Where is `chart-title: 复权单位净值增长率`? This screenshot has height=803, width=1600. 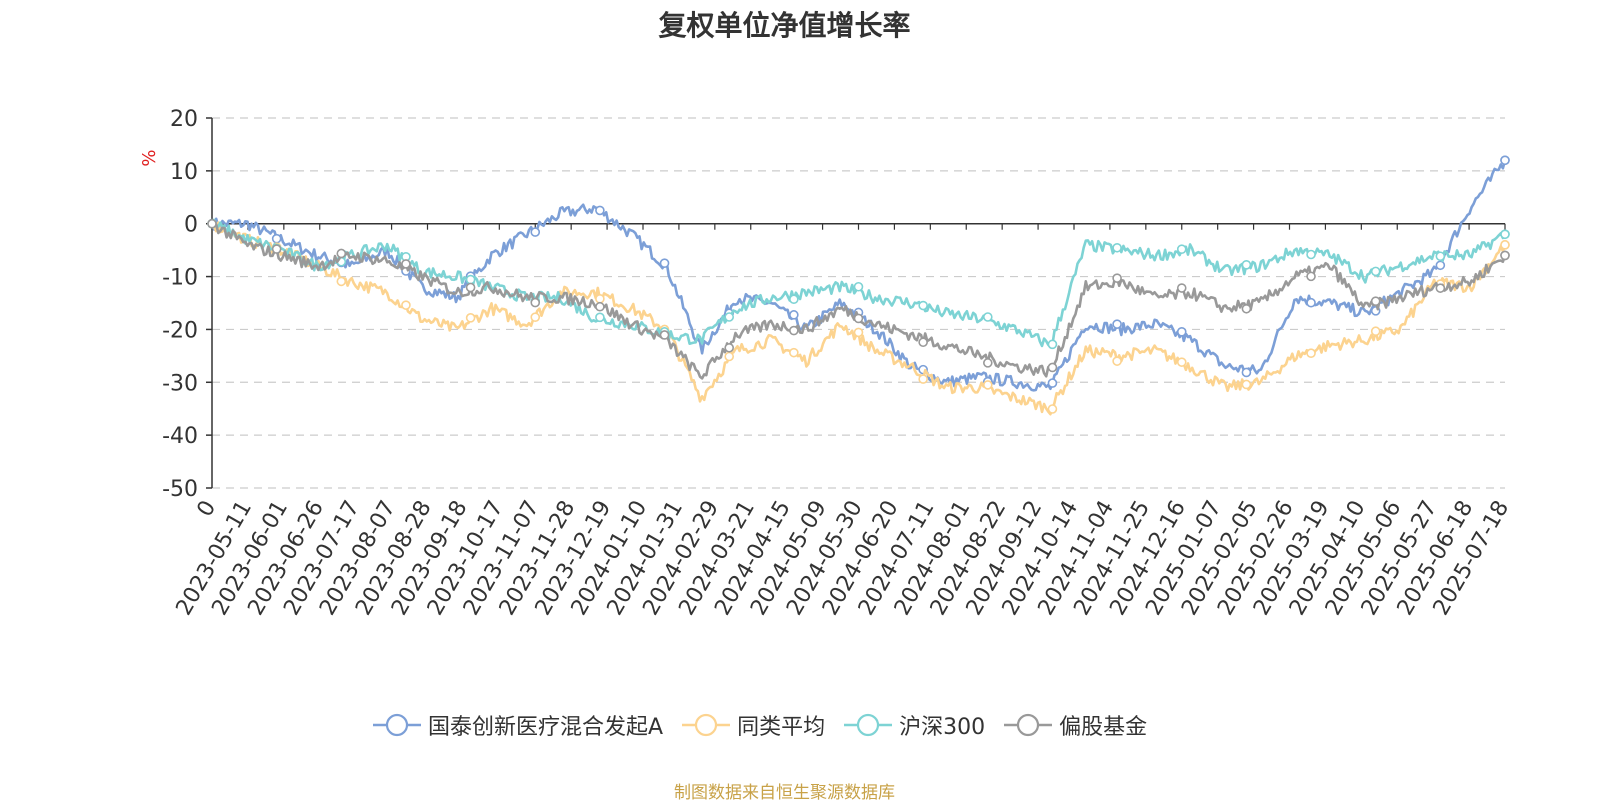 chart-title: 复权单位净值增长率 is located at coordinates (784, 25).